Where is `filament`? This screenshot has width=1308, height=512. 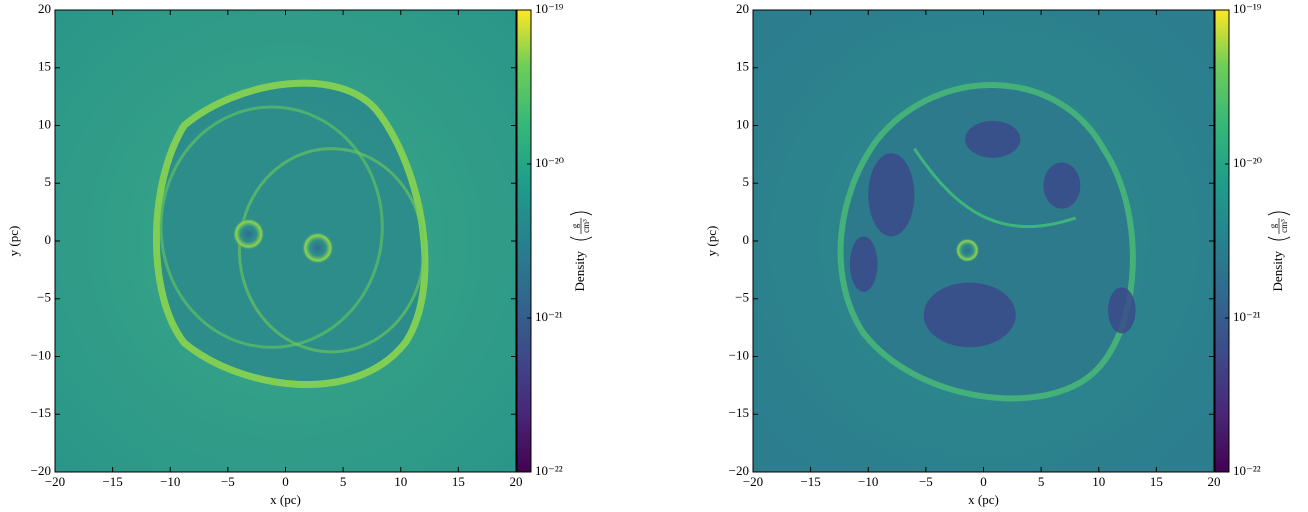 filament is located at coordinates (995, 188).